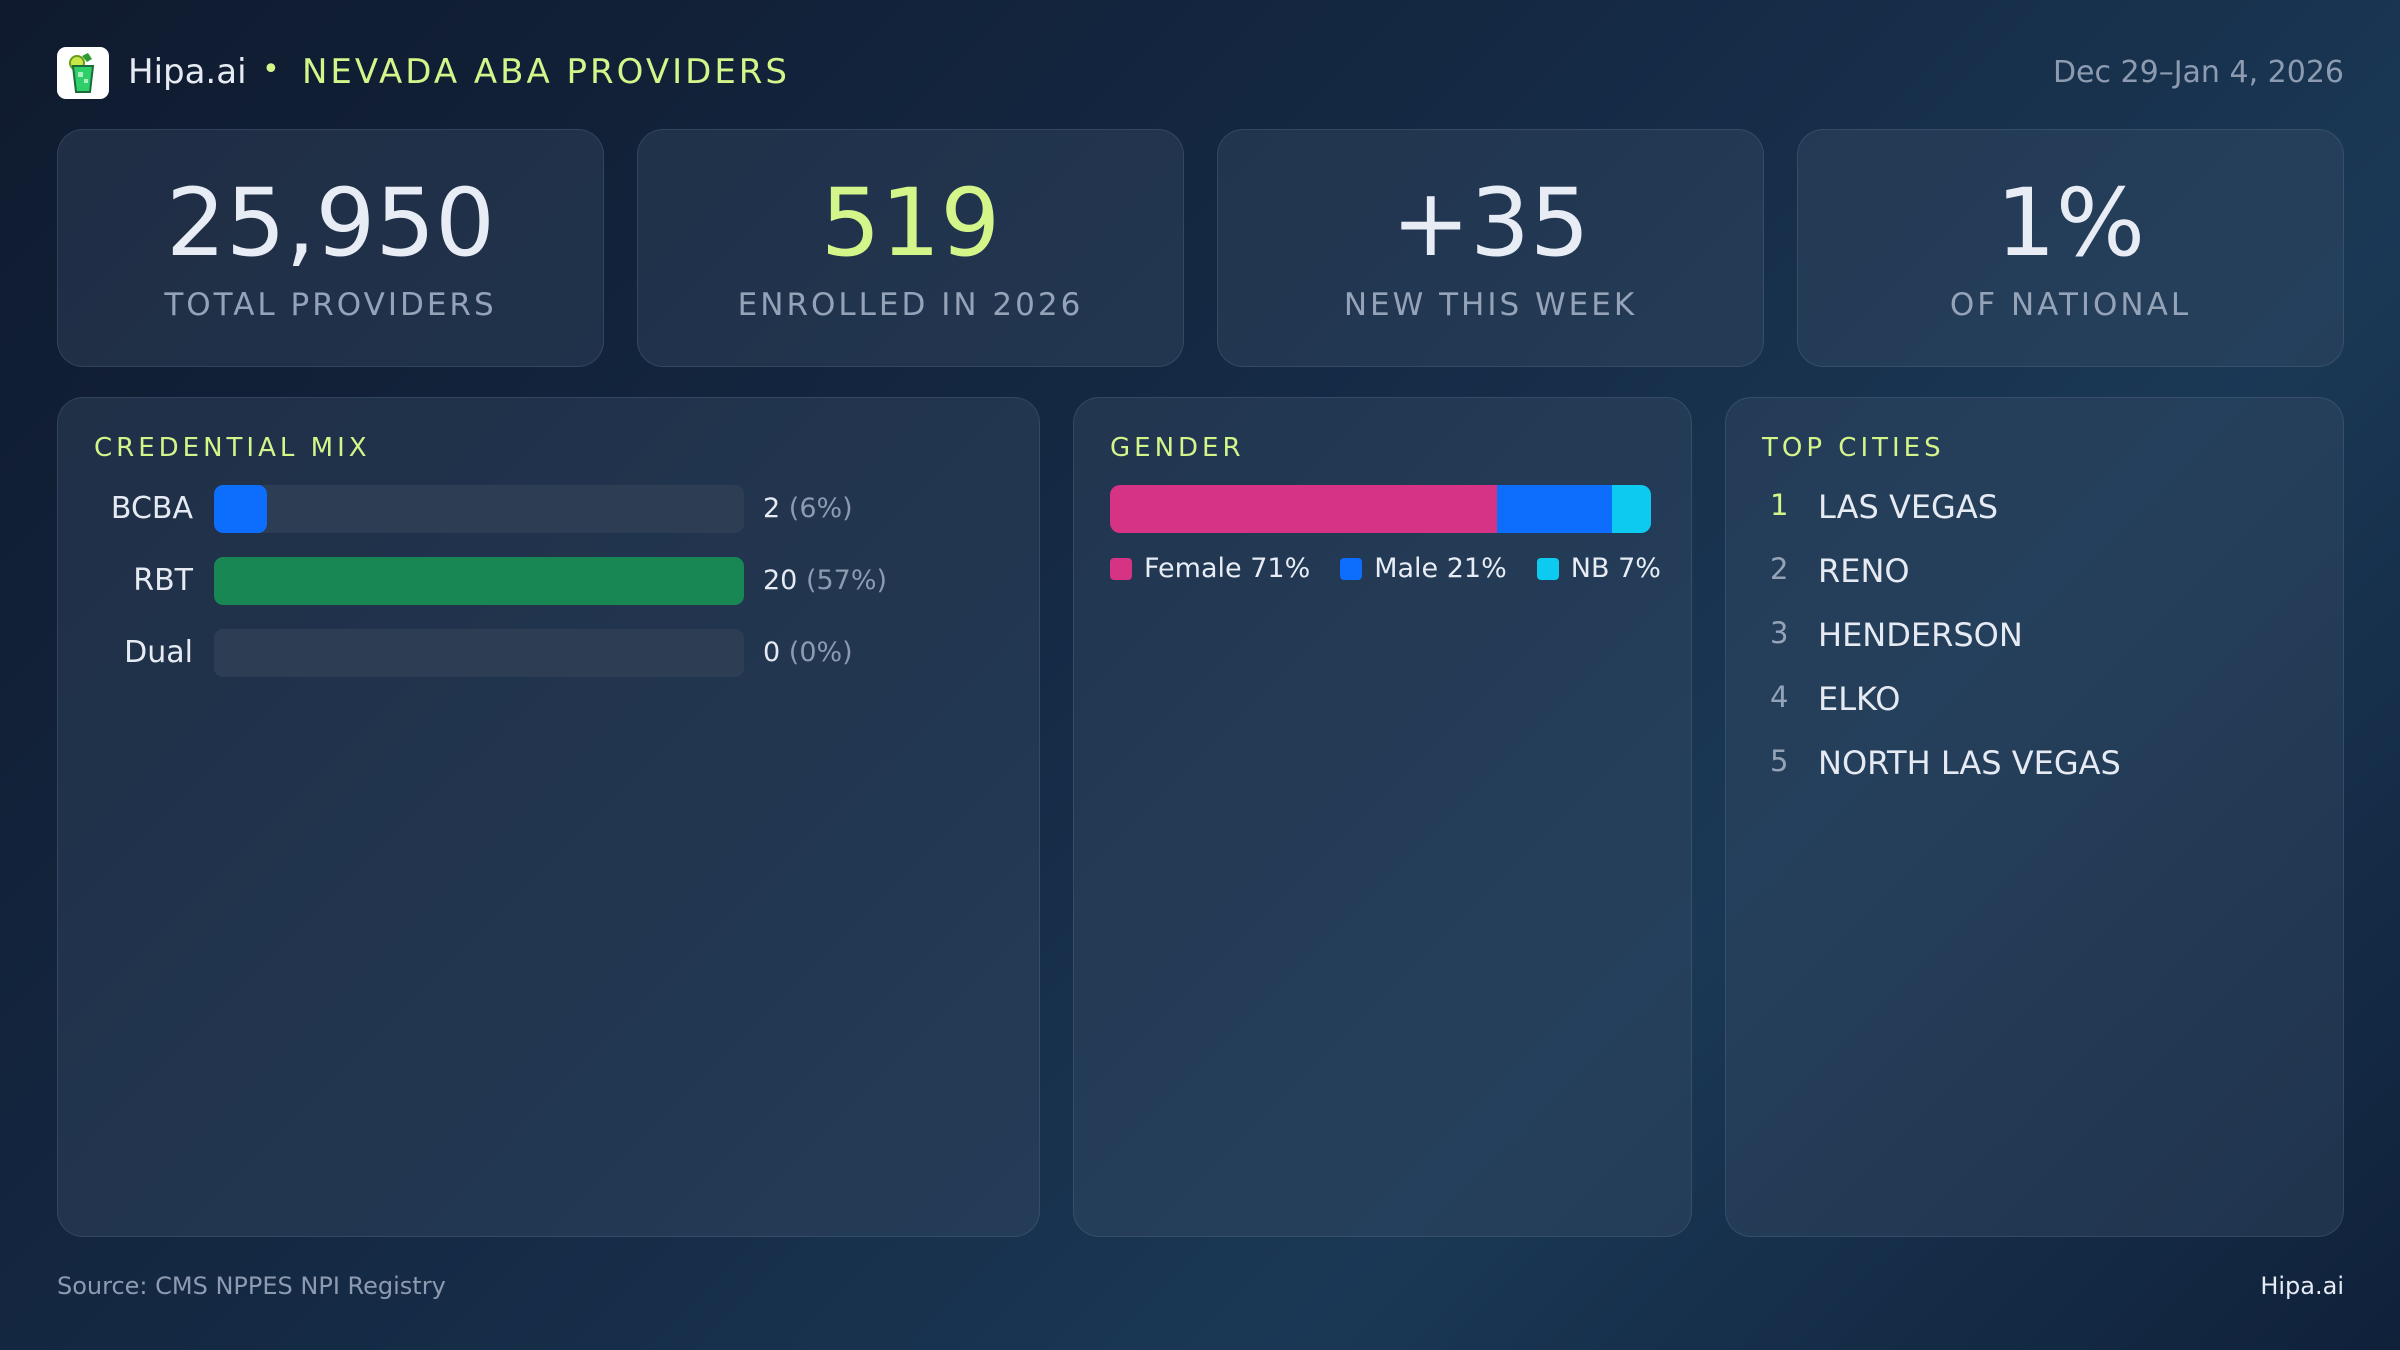 This screenshot has height=1350, width=2400. I want to click on credential-value: 20 (57%), so click(825, 580).